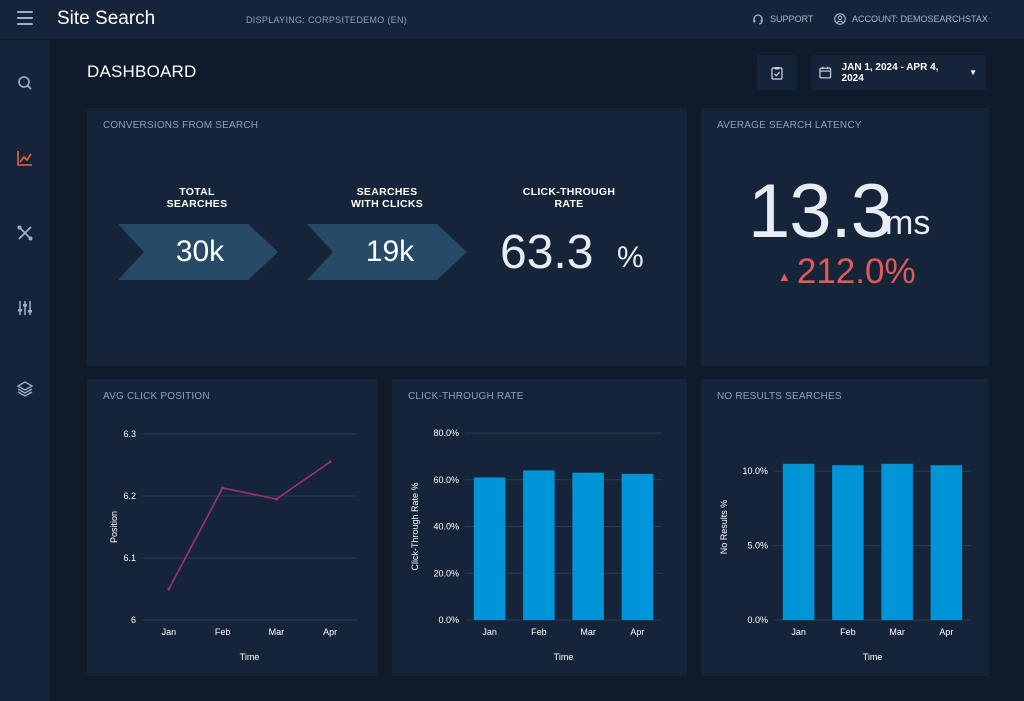  What do you see at coordinates (466, 396) in the screenshot?
I see `card-title: CLICK-THROUGH RATE` at bounding box center [466, 396].